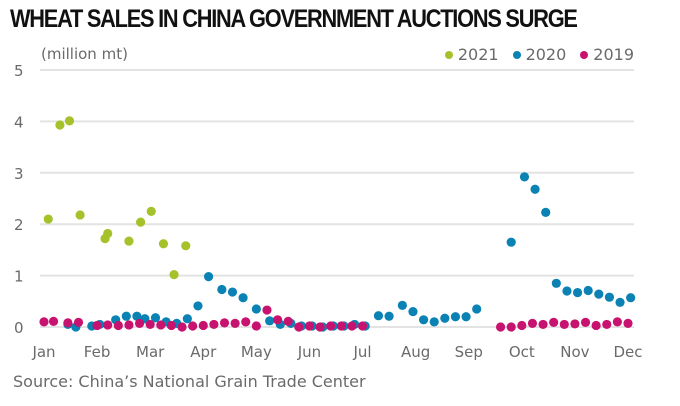  Describe the element at coordinates (478, 54) in the screenshot. I see `legend-label-2021: 2021` at that location.